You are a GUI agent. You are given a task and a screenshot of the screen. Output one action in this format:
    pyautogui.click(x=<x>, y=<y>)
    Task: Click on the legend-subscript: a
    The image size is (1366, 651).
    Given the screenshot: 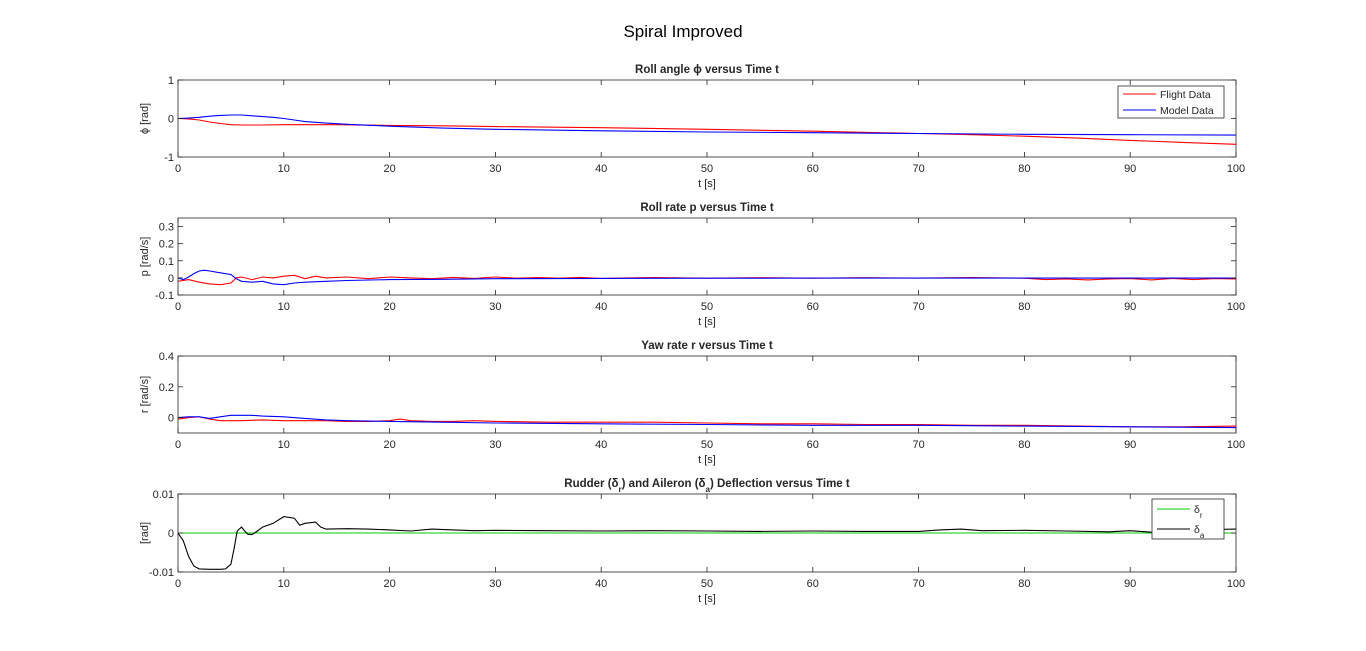 What is the action you would take?
    pyautogui.click(x=1202, y=535)
    